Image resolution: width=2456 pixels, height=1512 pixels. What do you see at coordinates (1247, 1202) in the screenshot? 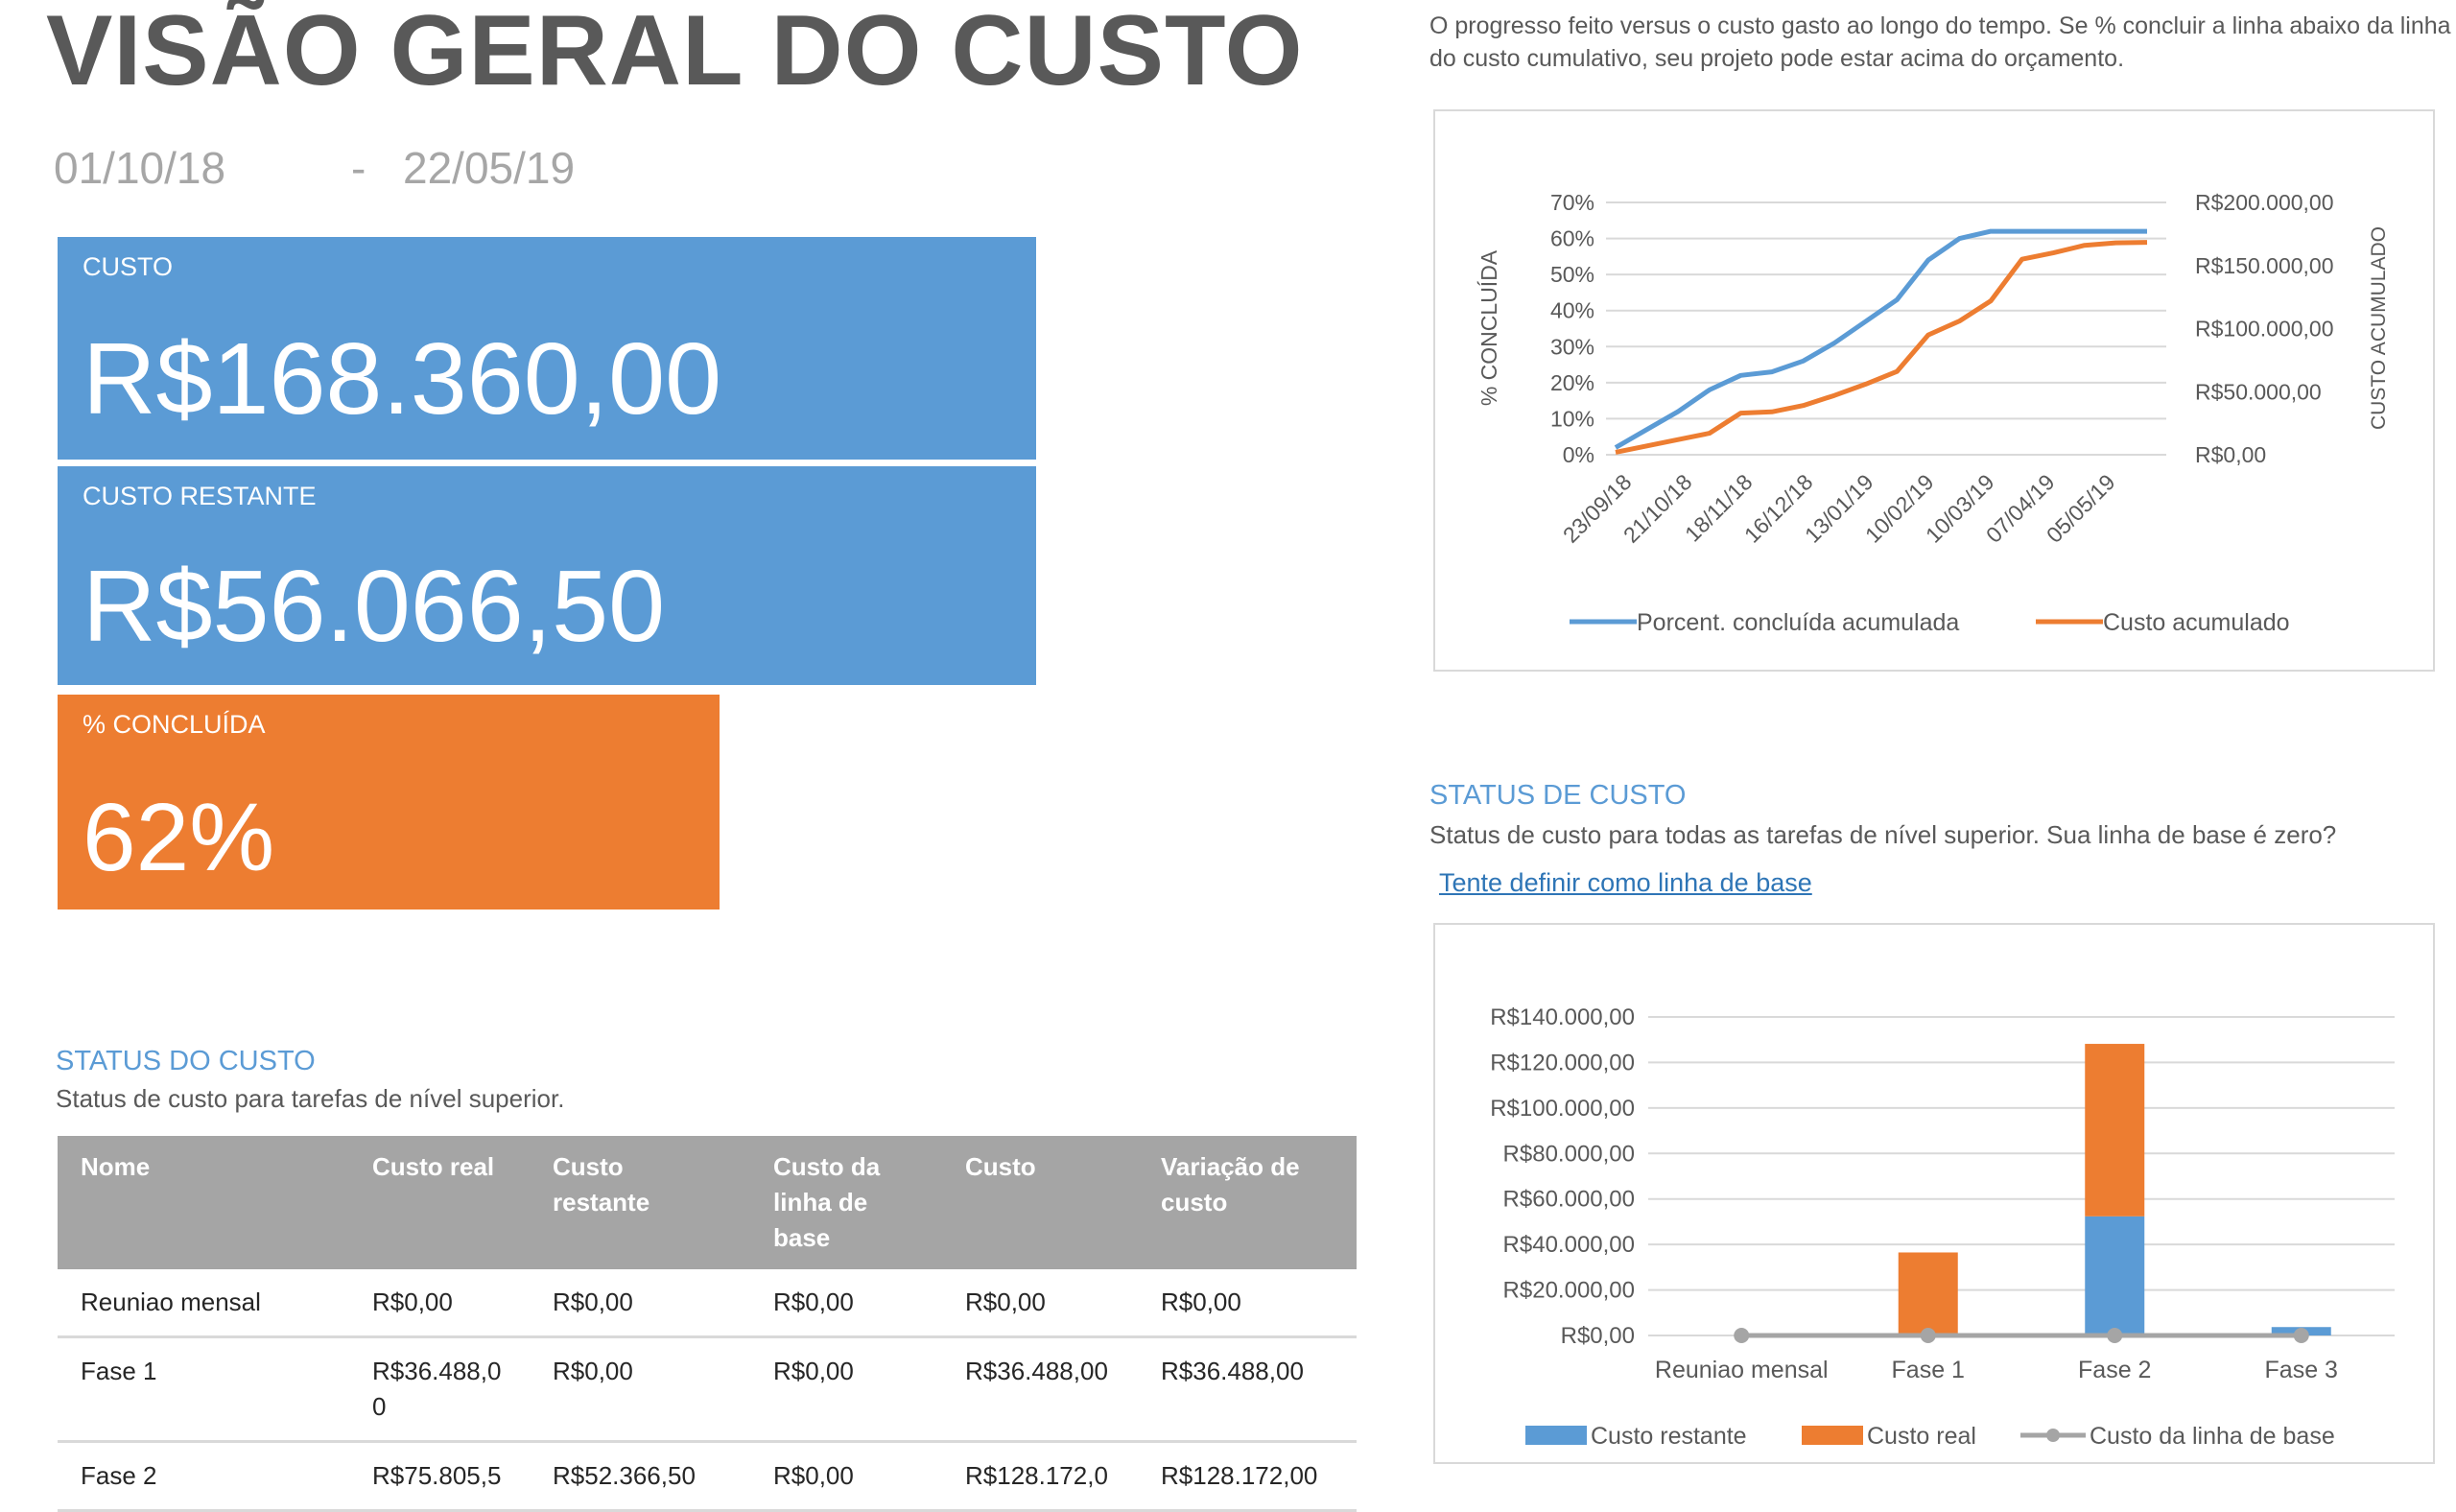
I see `column-header: Variação de custo` at bounding box center [1247, 1202].